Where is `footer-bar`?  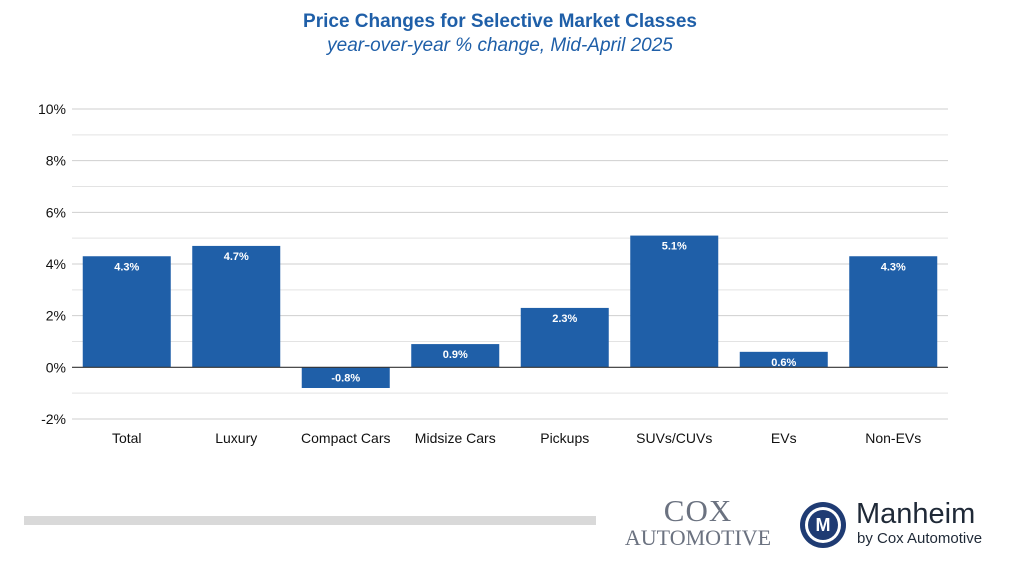 footer-bar is located at coordinates (310, 520).